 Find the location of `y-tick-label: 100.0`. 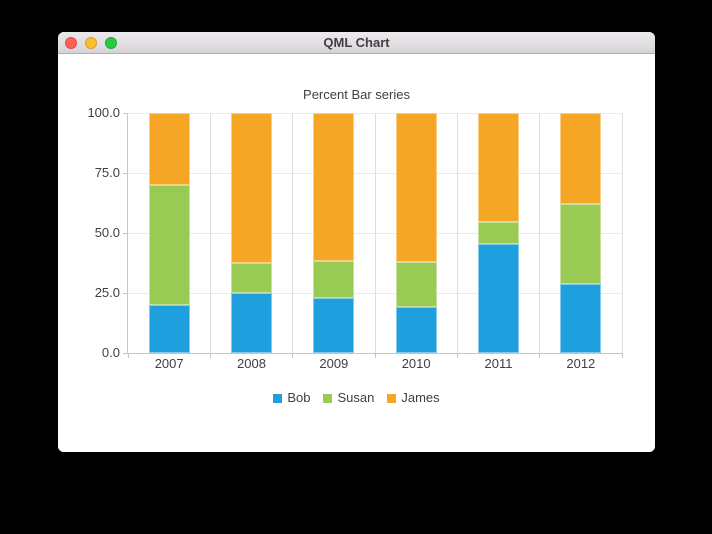

y-tick-label: 100.0 is located at coordinates (103, 112).